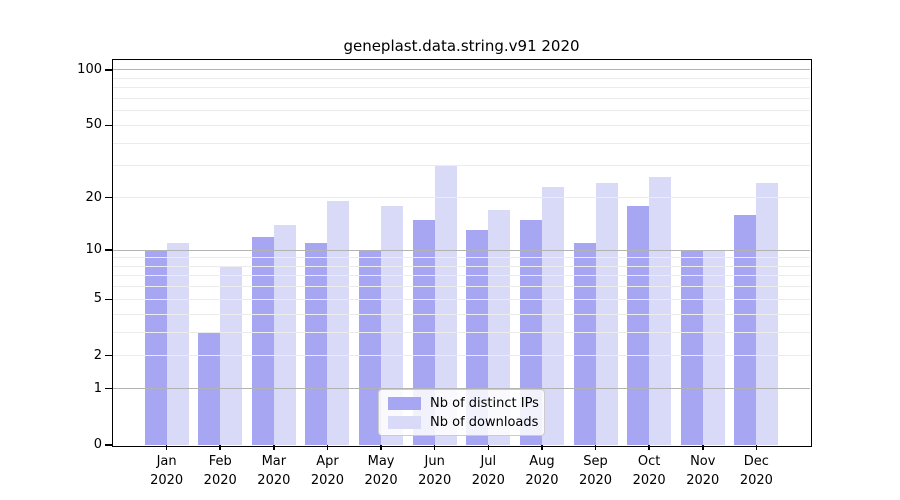  What do you see at coordinates (220, 471) in the screenshot?
I see `x-label-feb: Feb 2020` at bounding box center [220, 471].